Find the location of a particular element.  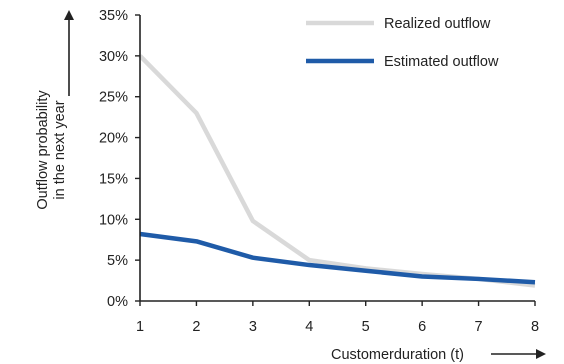

y-axis-title: Outflow probability in the next year is located at coordinates (51, 150).